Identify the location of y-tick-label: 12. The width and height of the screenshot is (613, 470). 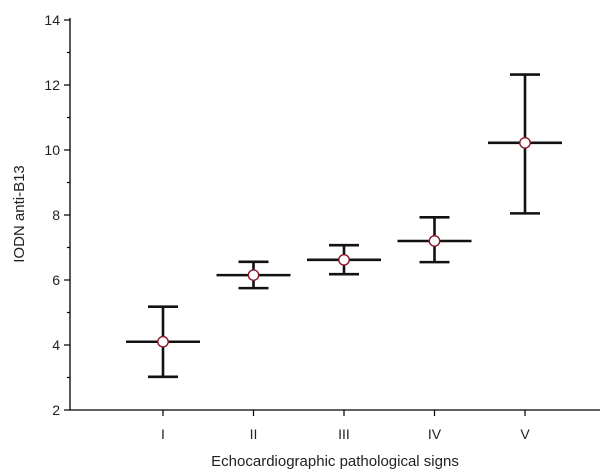
(52, 85).